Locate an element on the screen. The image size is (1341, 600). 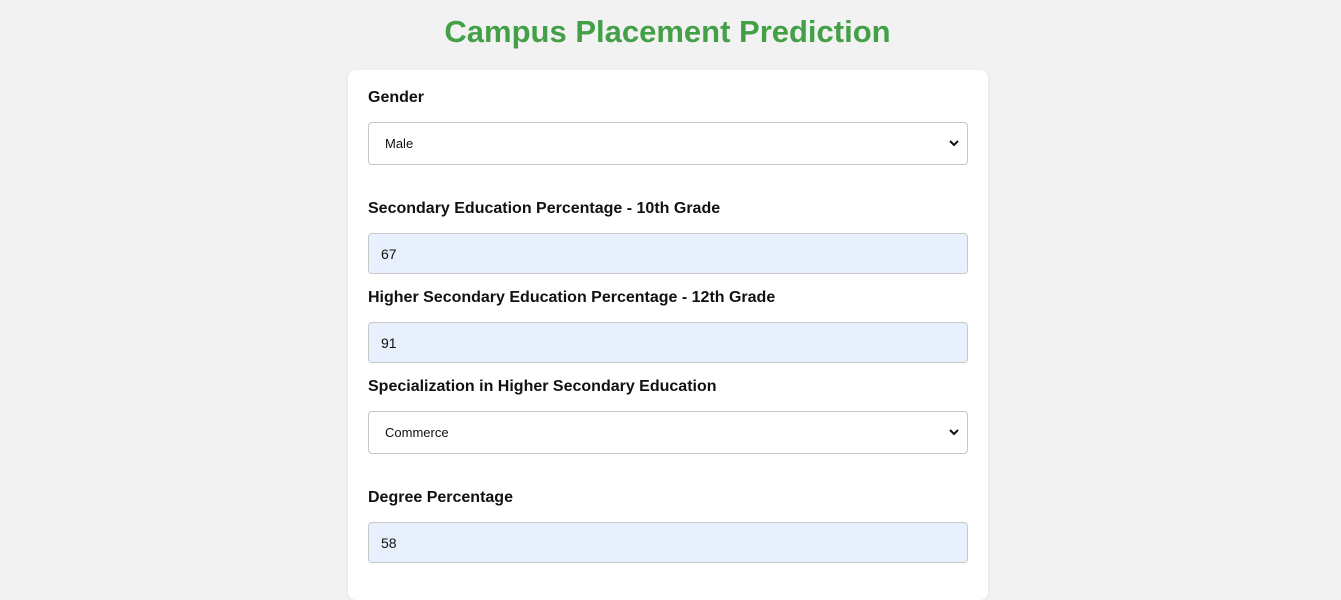
hsc-specialization-select-value: Commerce is located at coordinates (417, 432).